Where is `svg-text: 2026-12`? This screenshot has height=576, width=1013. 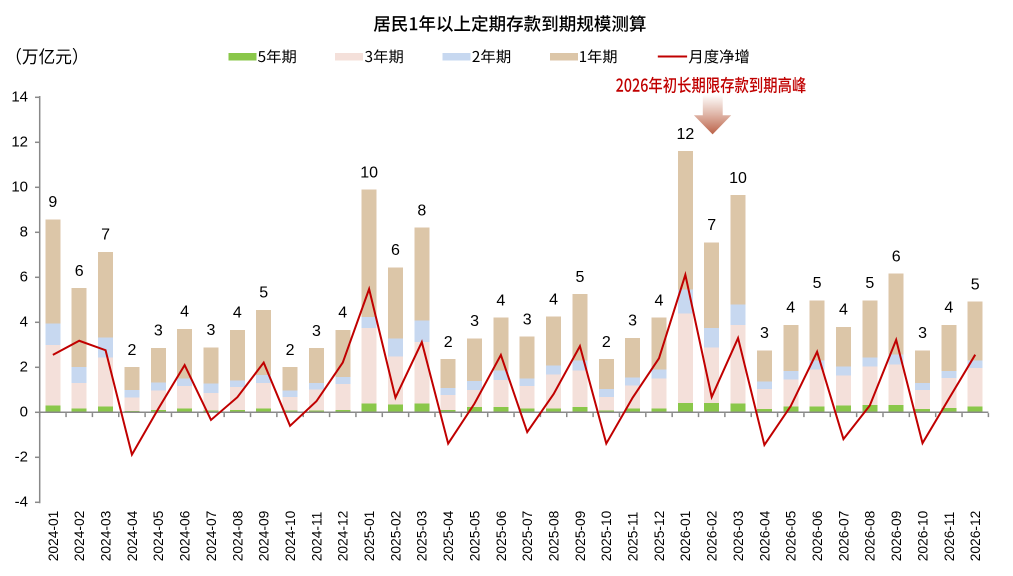 svg-text: 2026-12 is located at coordinates (975, 536).